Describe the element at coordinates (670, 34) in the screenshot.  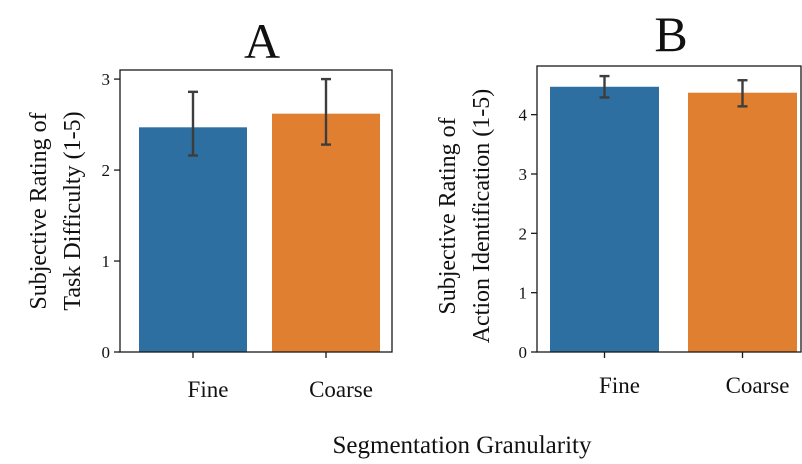
I see `panel-b-letter: B` at that location.